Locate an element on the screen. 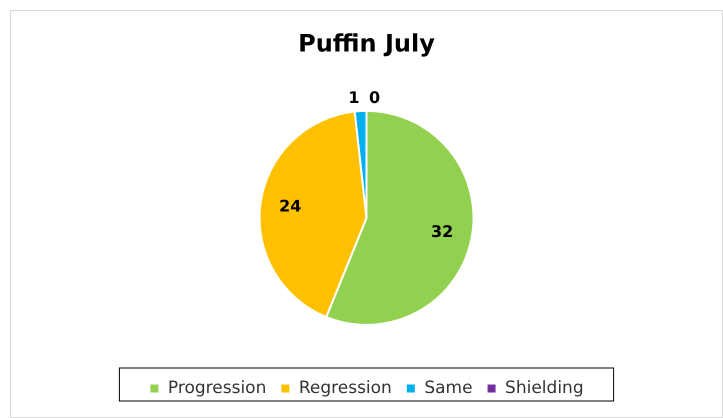 The height and width of the screenshot is (418, 723). legend-label: Same is located at coordinates (448, 388).